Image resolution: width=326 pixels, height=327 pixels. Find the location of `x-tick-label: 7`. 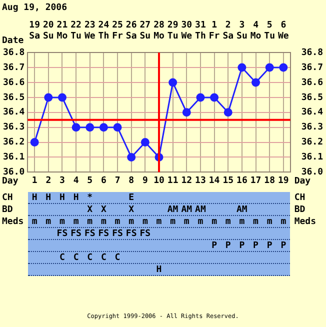

x-tick-label: 7 is located at coordinates (117, 181).